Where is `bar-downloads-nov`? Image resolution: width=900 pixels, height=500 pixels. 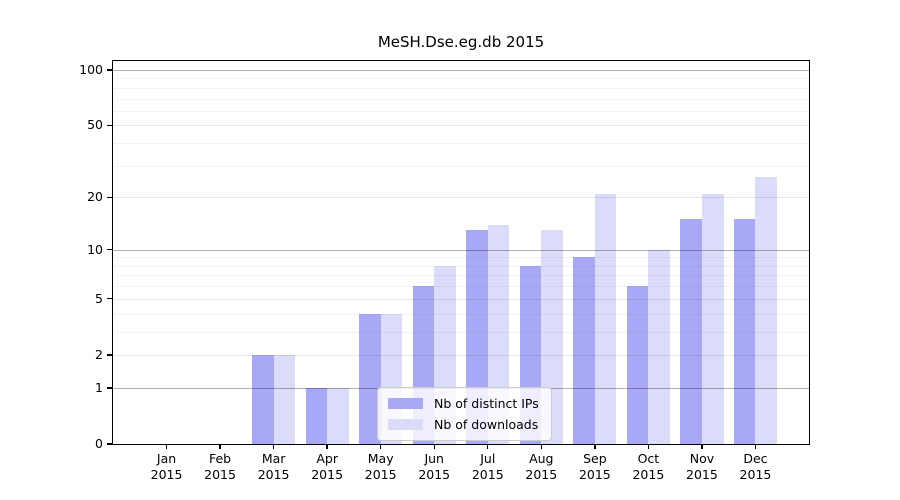 bar-downloads-nov is located at coordinates (712, 318).